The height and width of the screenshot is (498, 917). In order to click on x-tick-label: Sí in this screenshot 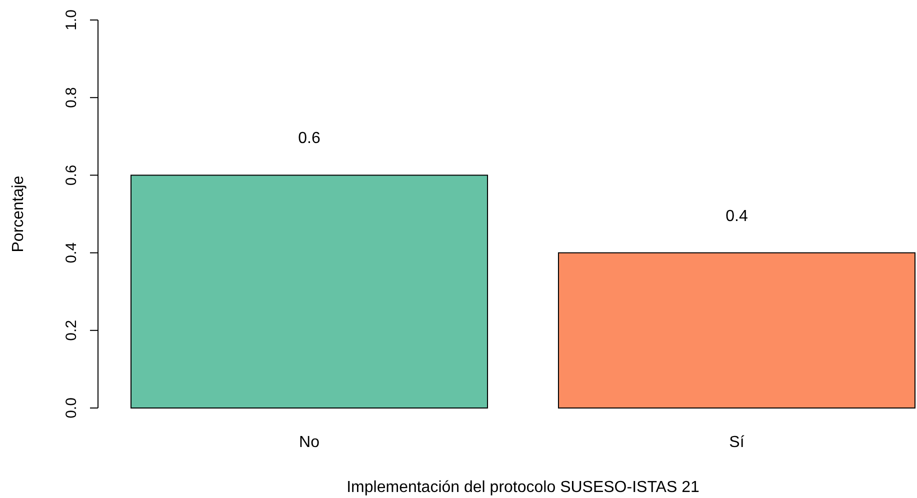, I will do `click(737, 442)`.